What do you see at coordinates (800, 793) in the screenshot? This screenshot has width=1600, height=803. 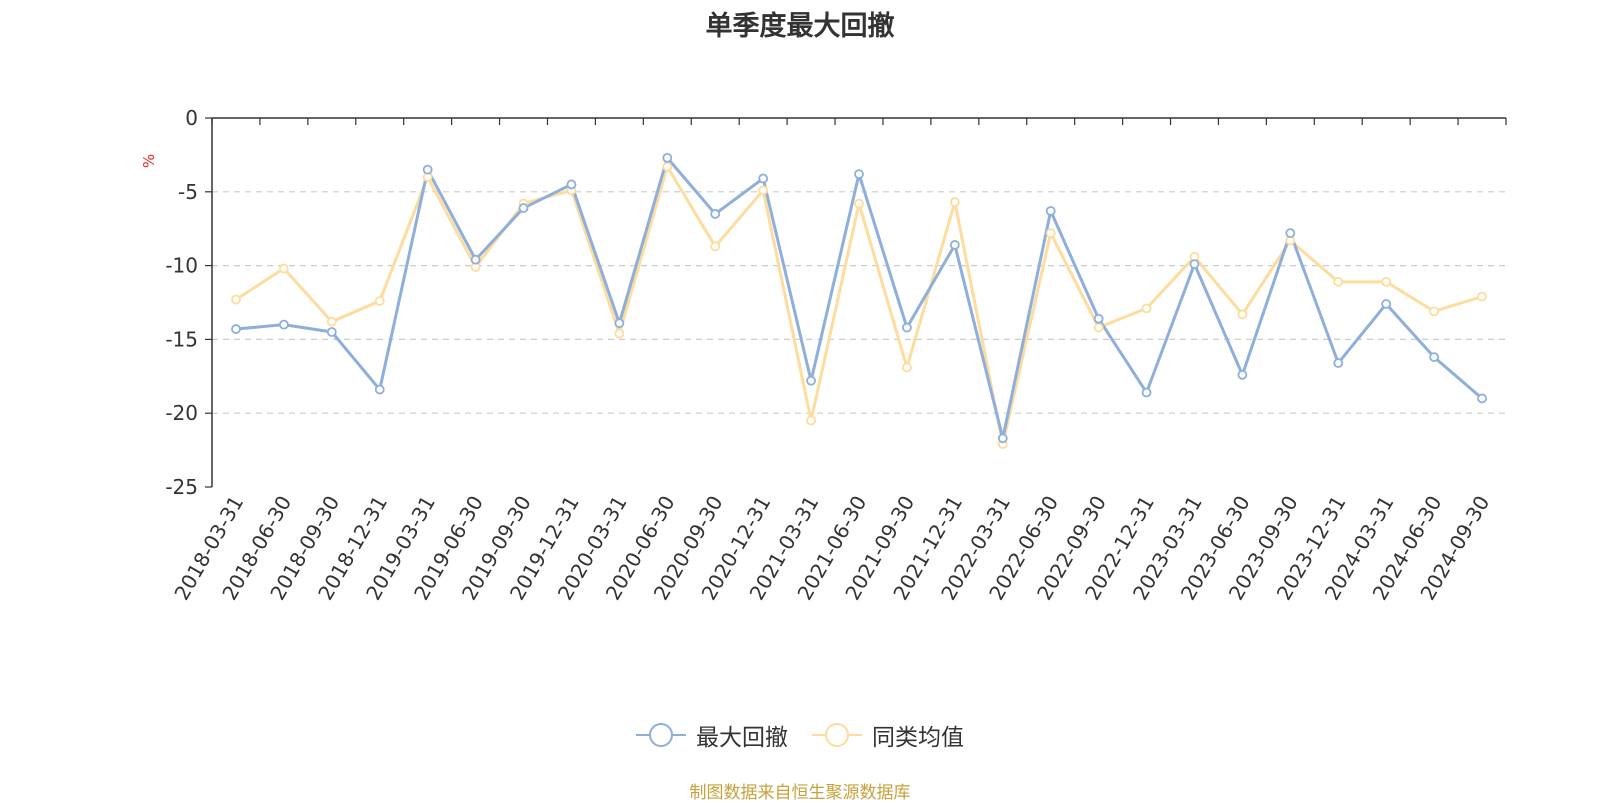 I see `source-note: 制图数据来自恒生聚源数据库` at bounding box center [800, 793].